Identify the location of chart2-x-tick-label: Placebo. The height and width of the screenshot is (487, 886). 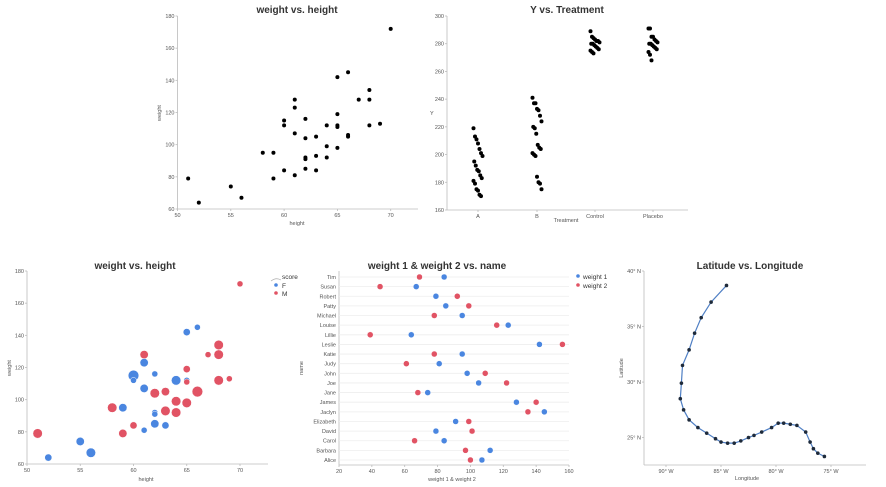
(653, 217).